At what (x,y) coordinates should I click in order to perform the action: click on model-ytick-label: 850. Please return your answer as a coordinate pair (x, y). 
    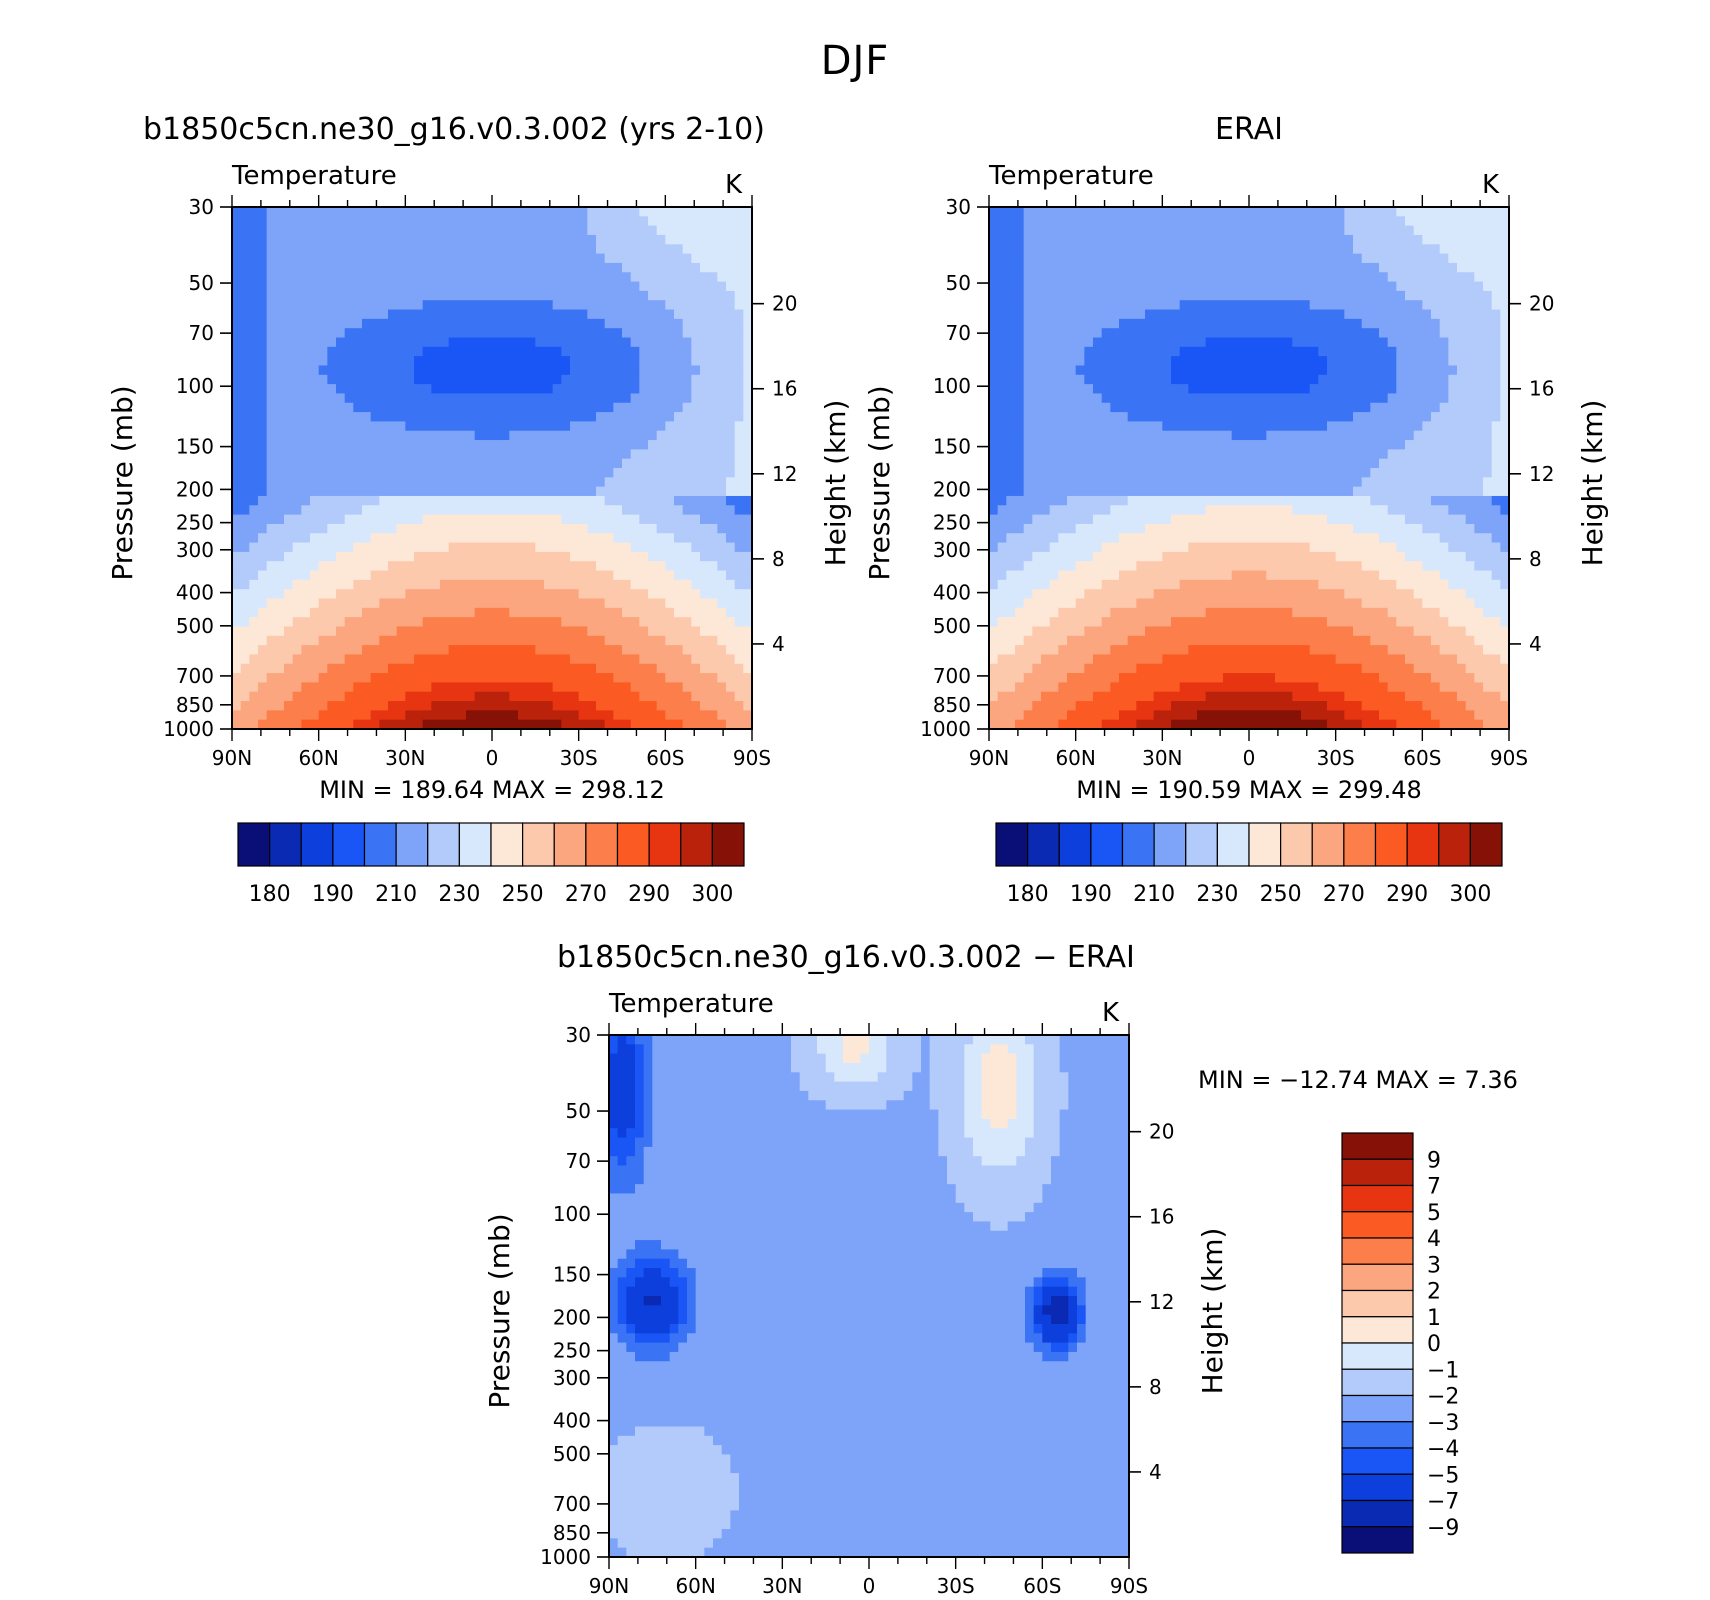
    Looking at the image, I should click on (195, 705).